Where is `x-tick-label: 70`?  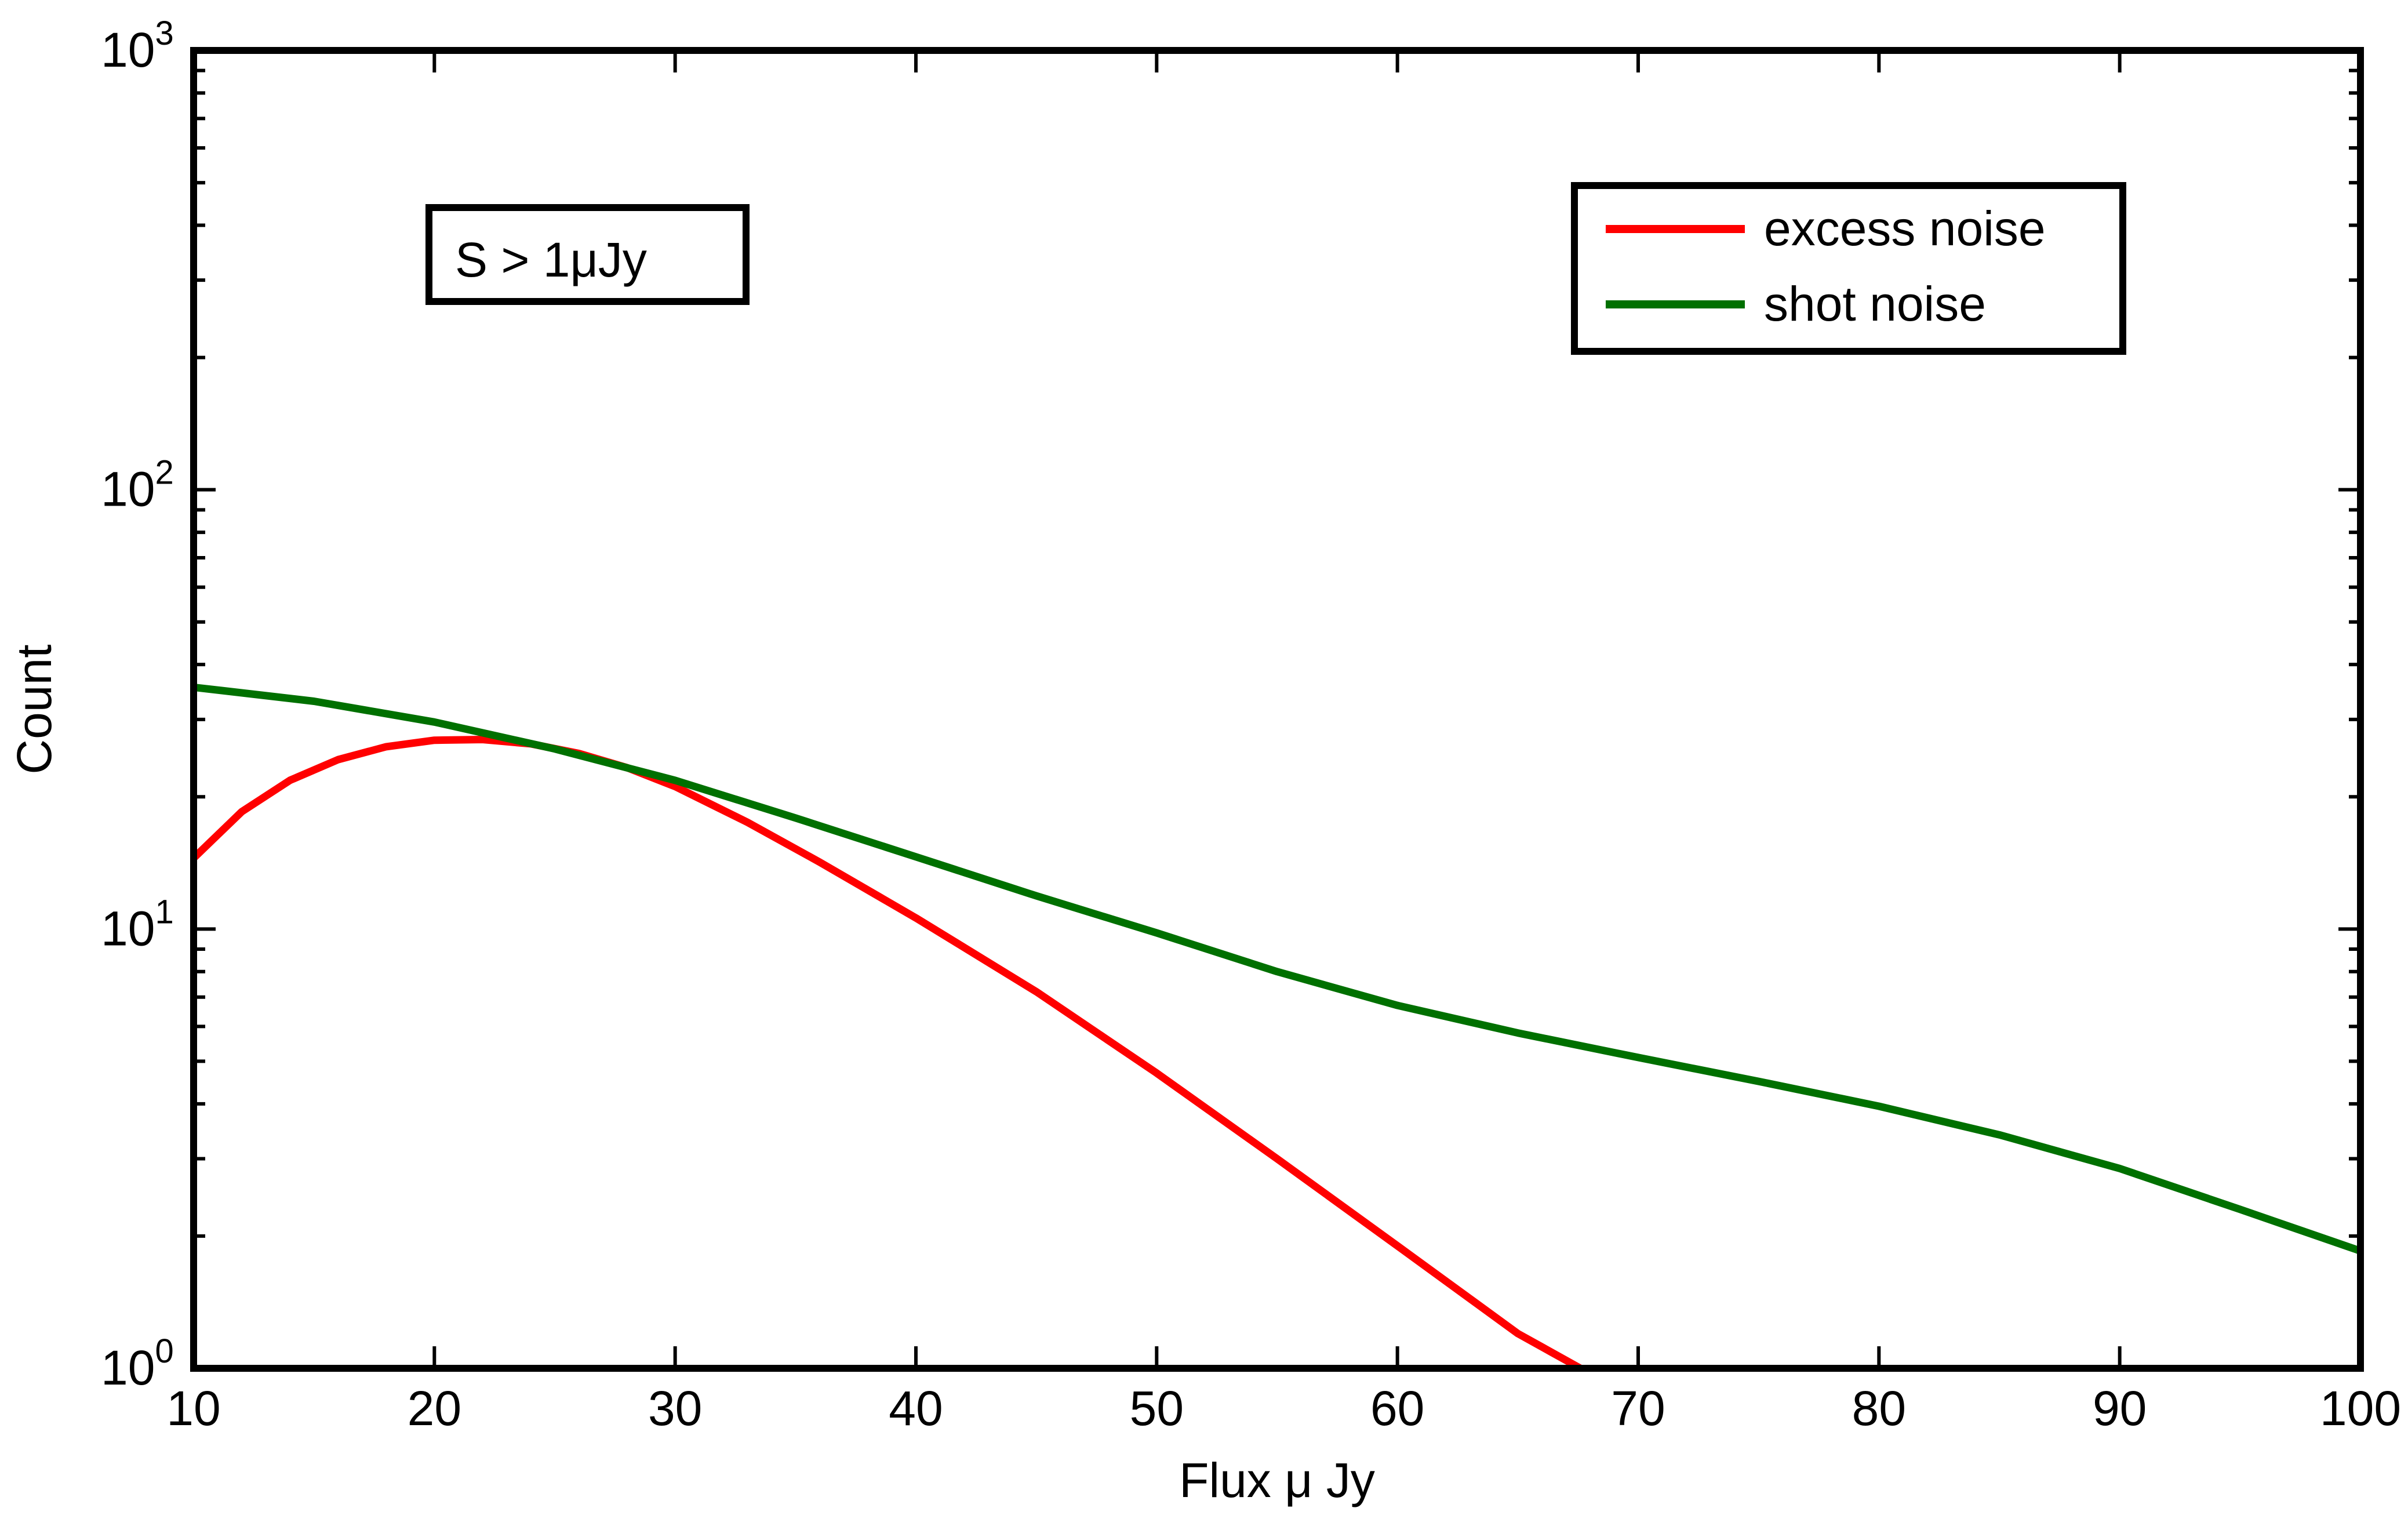
x-tick-label: 70 is located at coordinates (1638, 1408).